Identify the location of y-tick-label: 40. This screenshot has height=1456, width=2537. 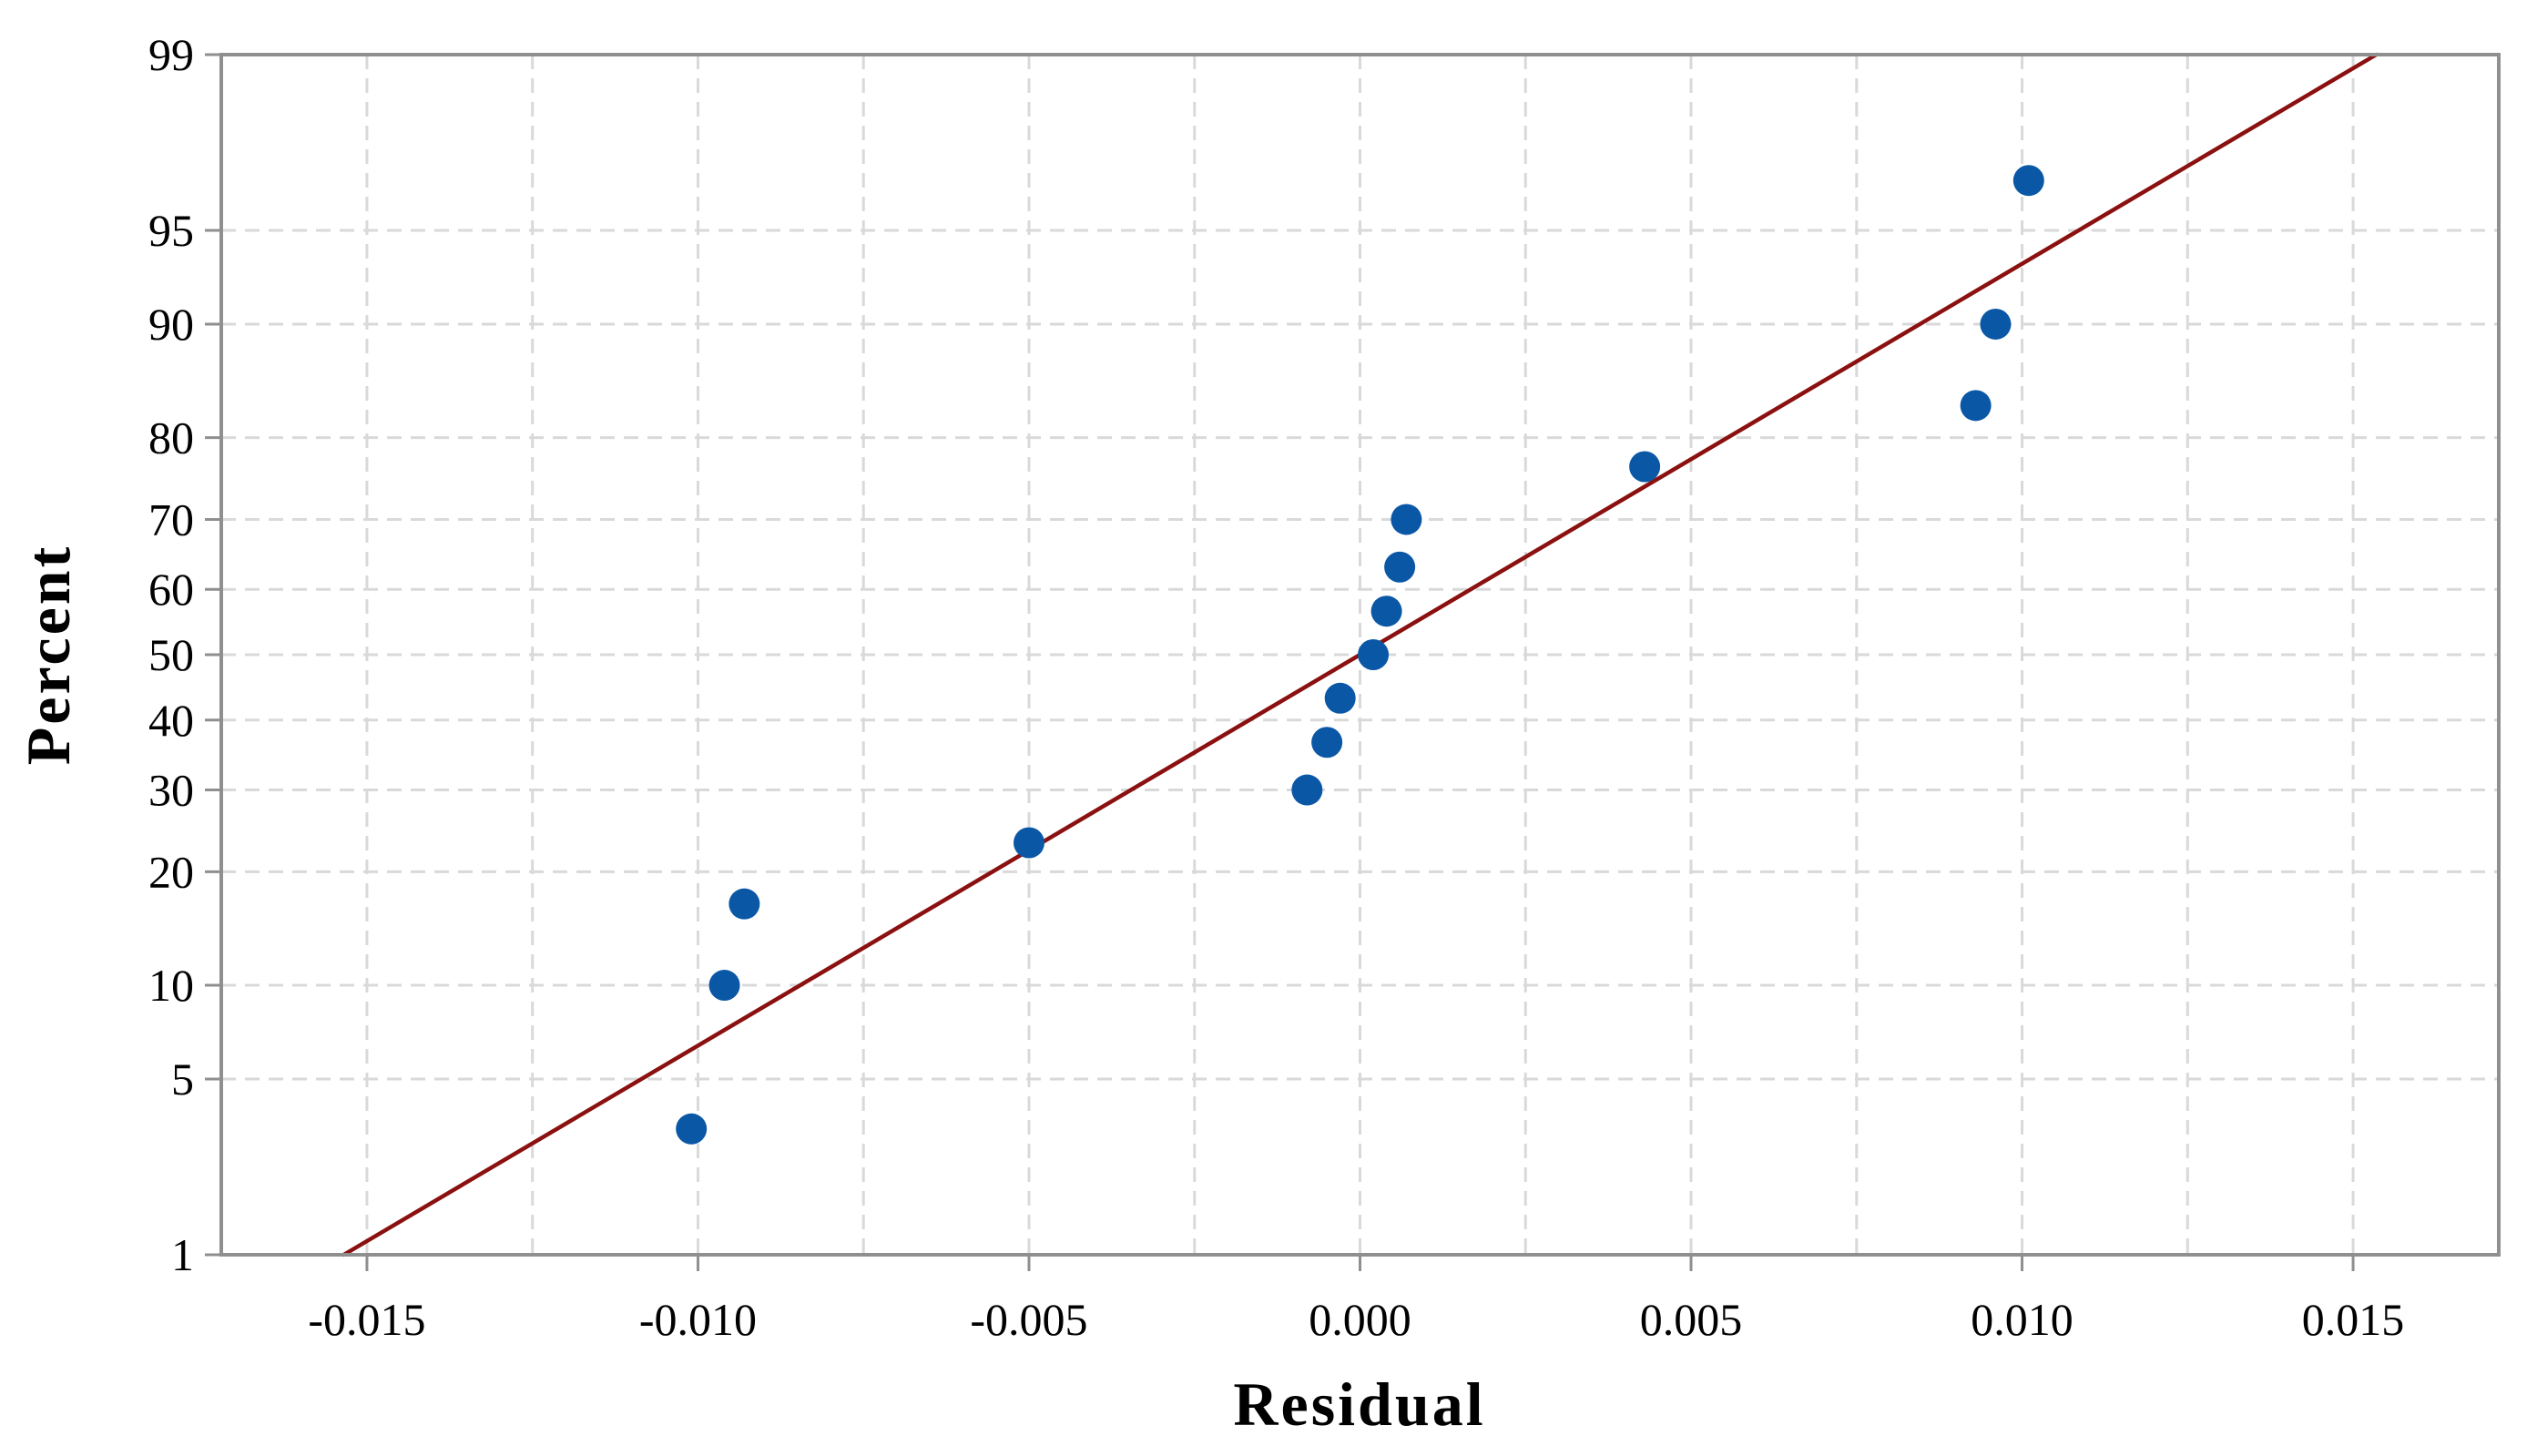
(171, 720).